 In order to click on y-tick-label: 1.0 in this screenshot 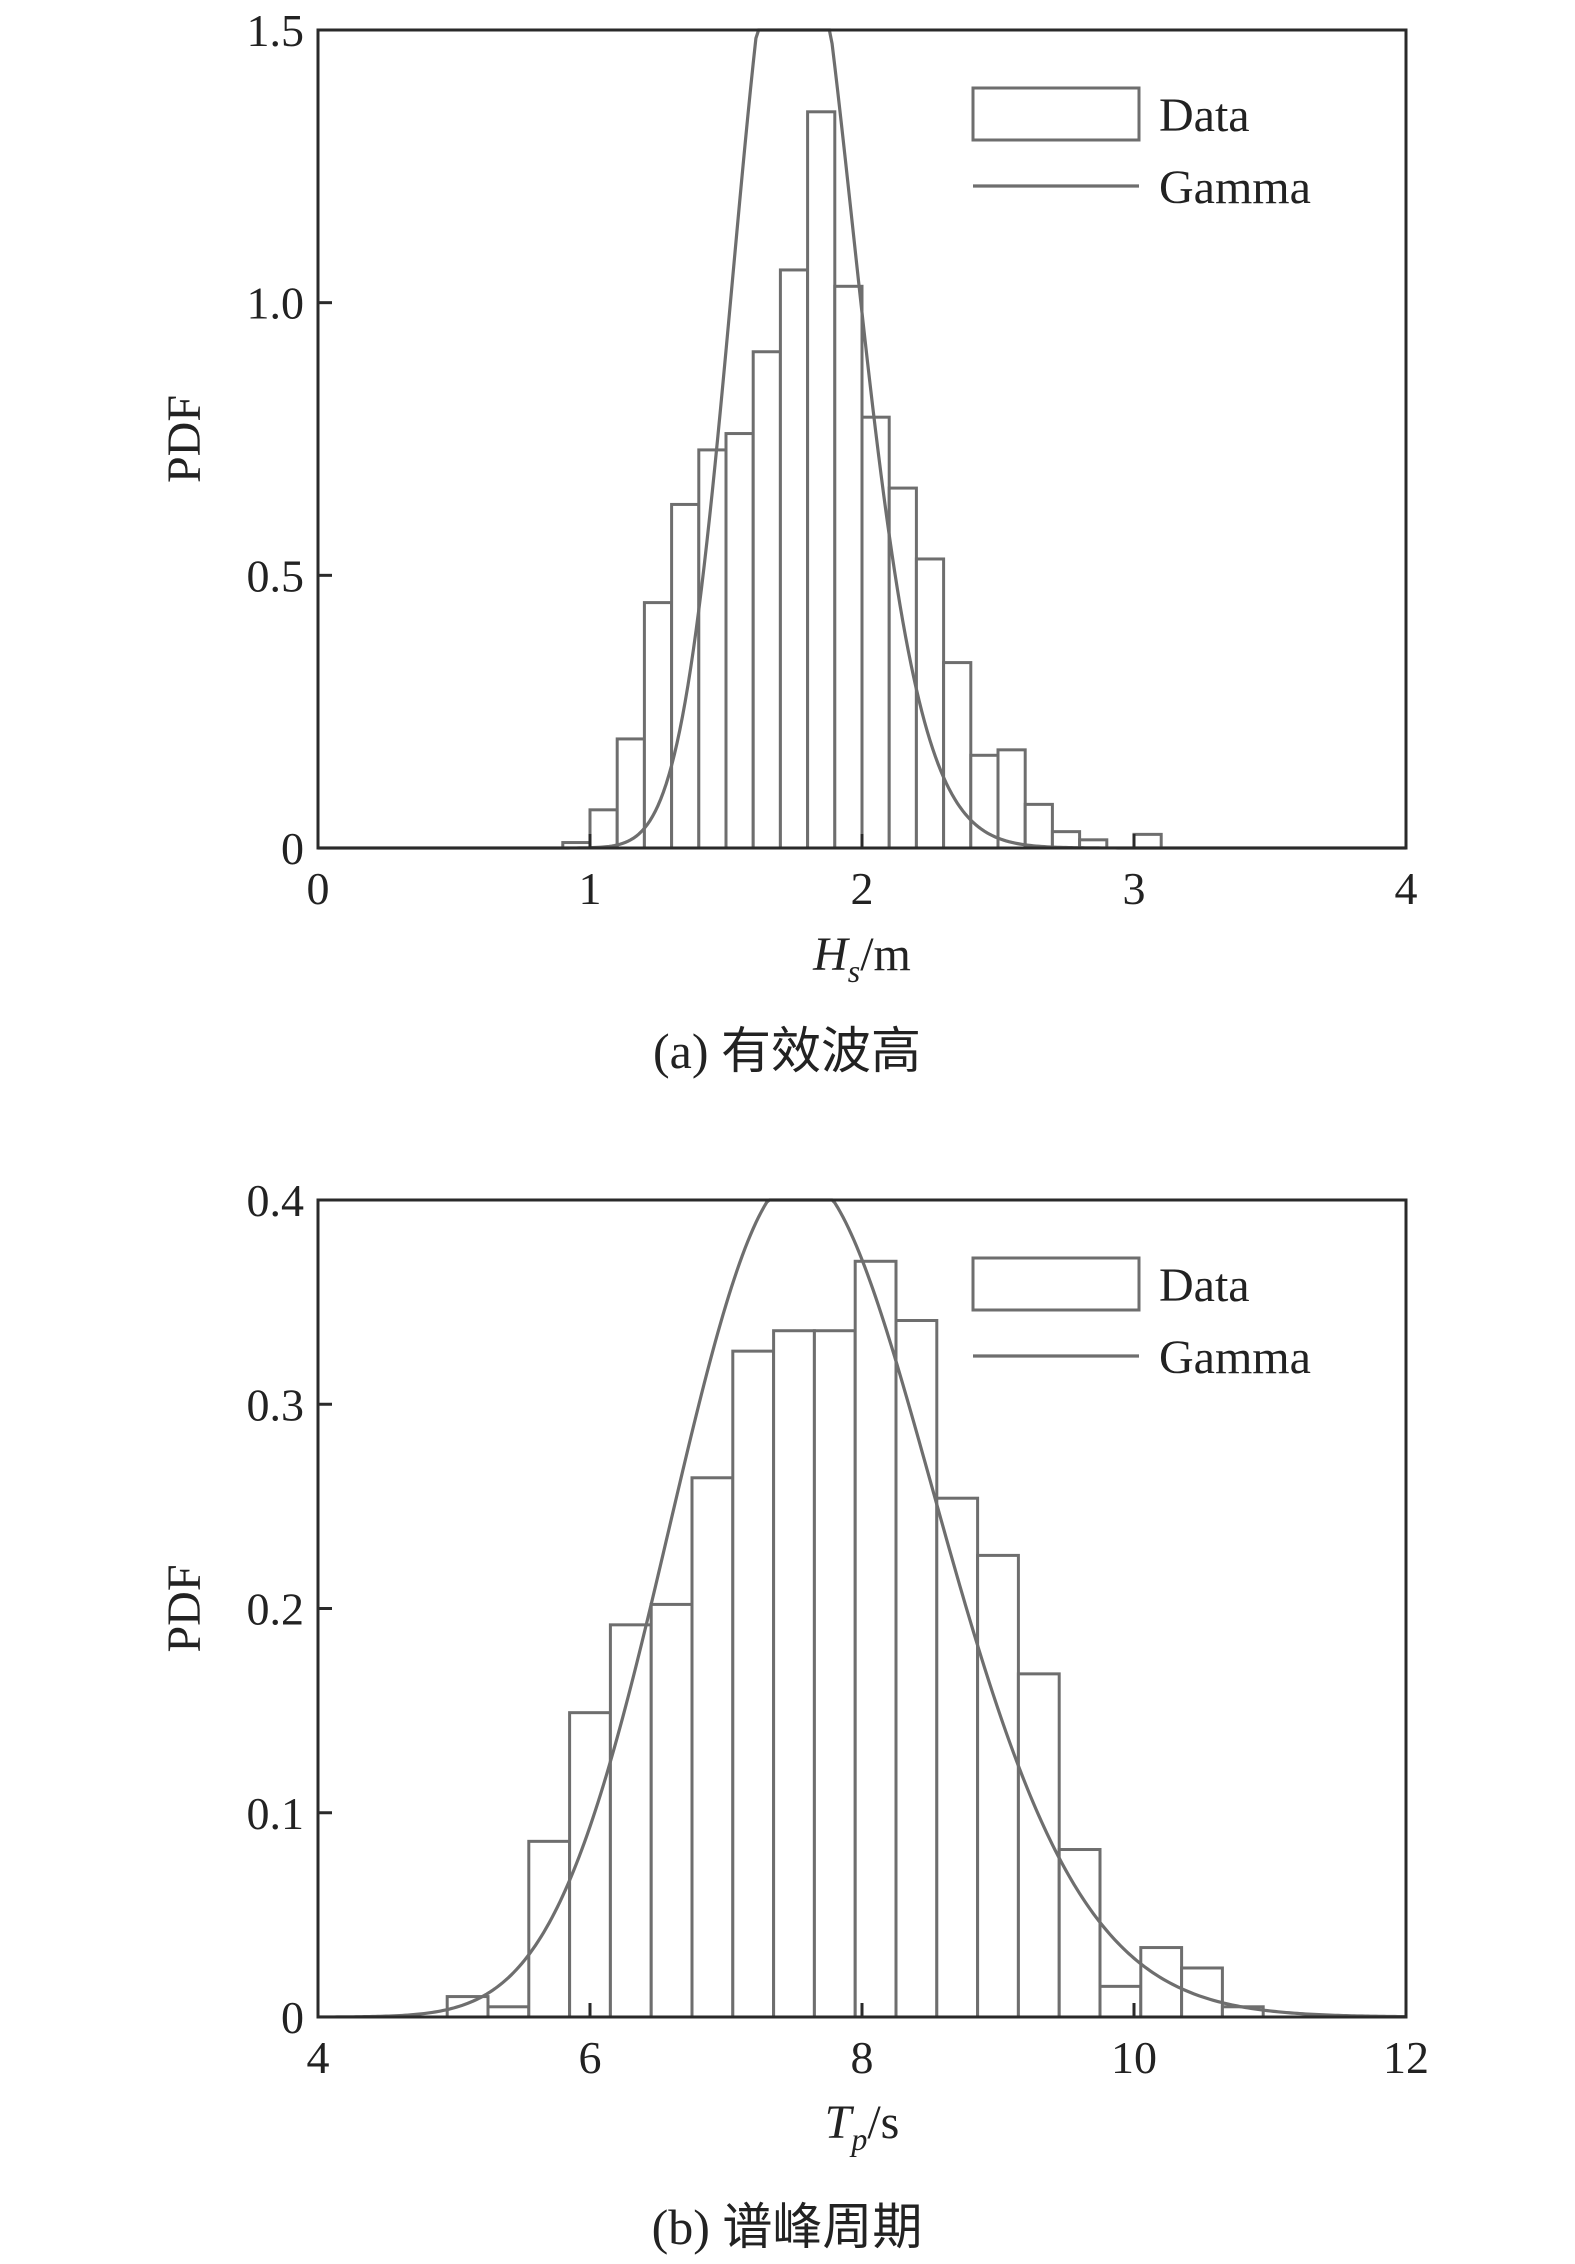, I will do `click(276, 303)`.